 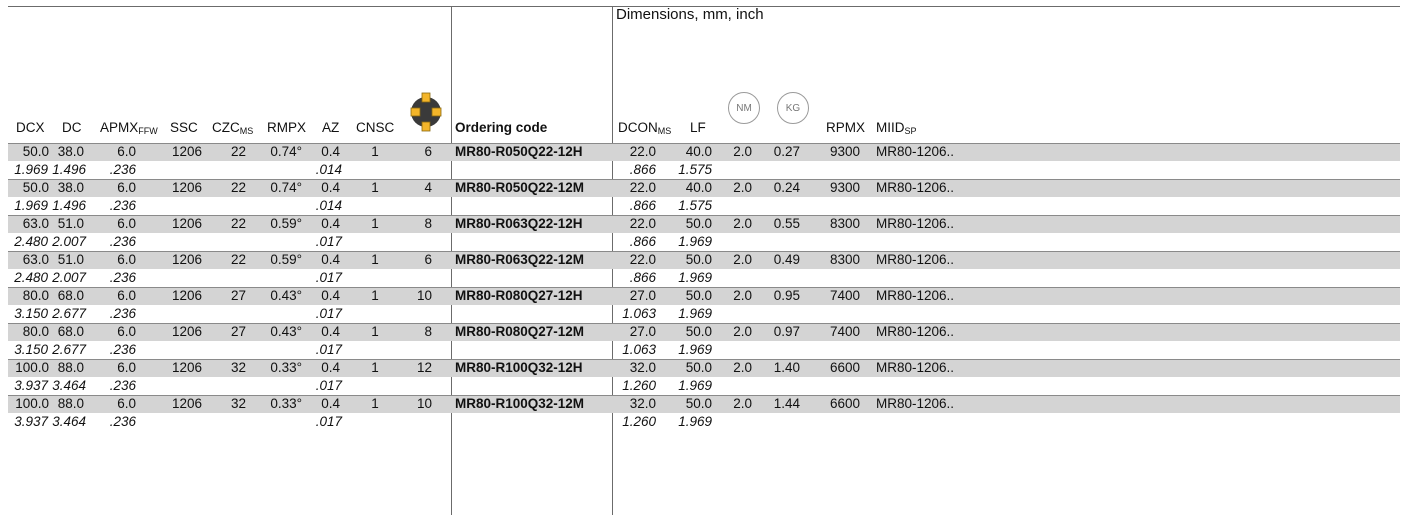 What do you see at coordinates (639, 385) in the screenshot?
I see `cell-dcon_in: 1.260` at bounding box center [639, 385].